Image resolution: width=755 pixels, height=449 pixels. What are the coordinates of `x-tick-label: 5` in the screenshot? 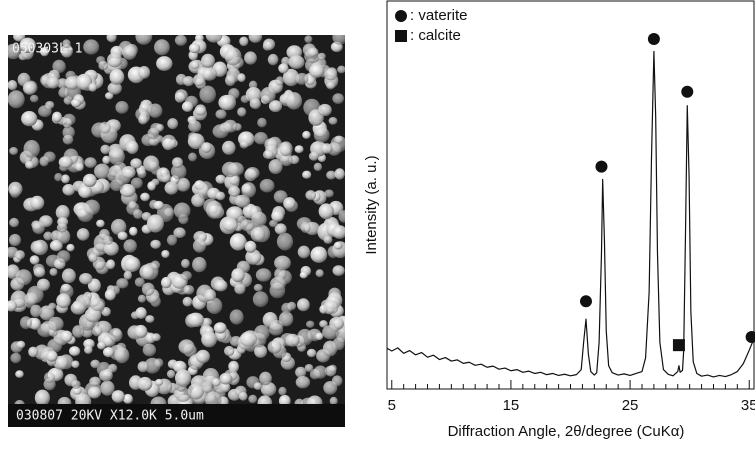 It's located at (392, 405).